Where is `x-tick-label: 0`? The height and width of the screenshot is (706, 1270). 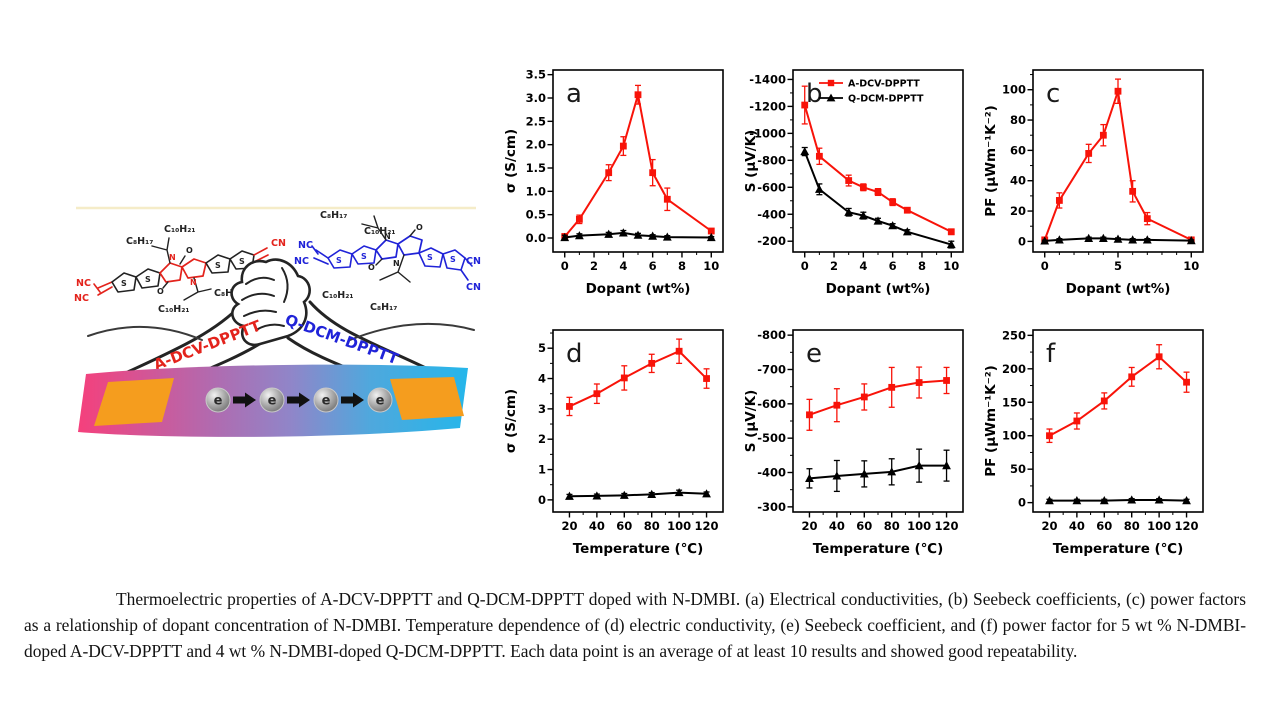 x-tick-label: 0 is located at coordinates (565, 266).